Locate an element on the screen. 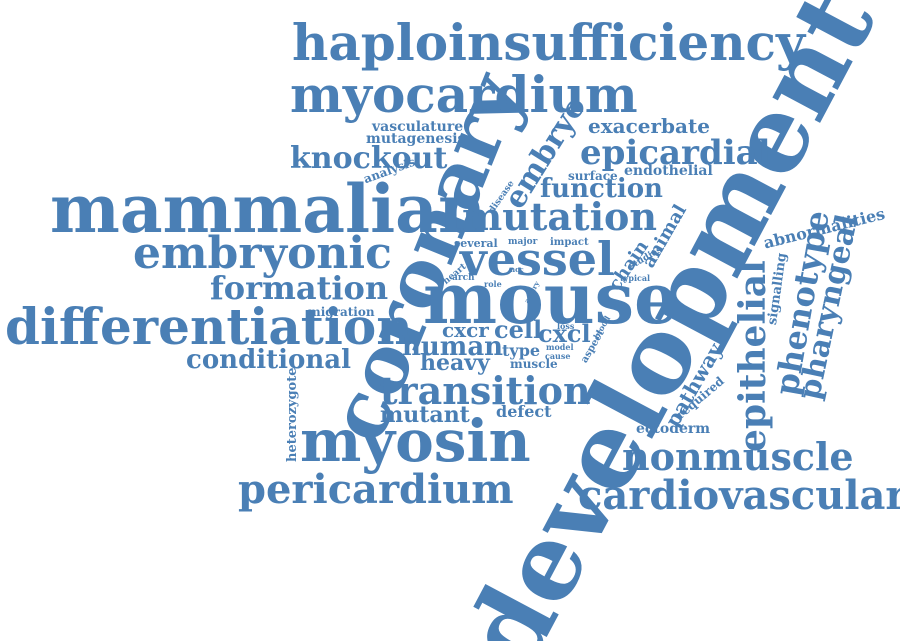 The width and height of the screenshot is (900, 641). word-model: model is located at coordinates (560, 347).